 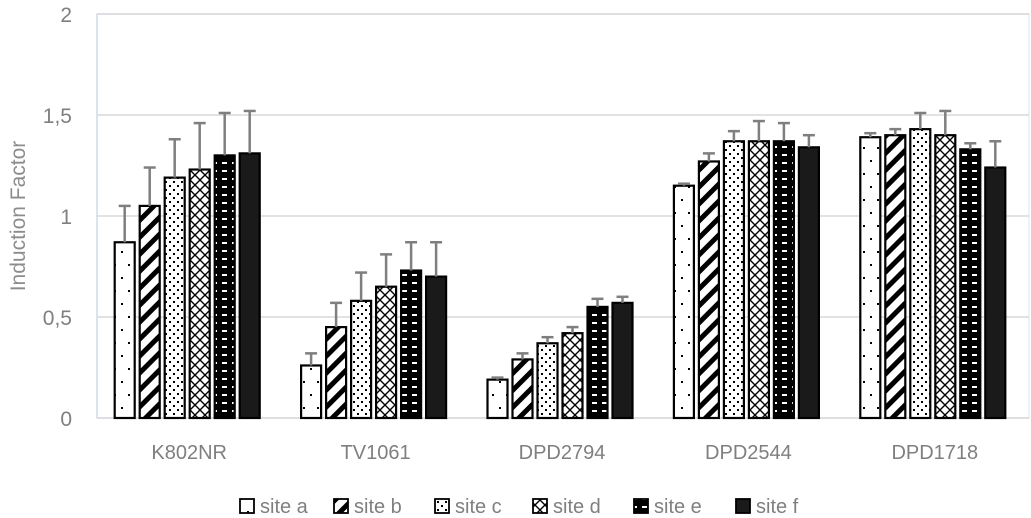 I want to click on bar-site-a-K802NR, so click(x=124, y=330).